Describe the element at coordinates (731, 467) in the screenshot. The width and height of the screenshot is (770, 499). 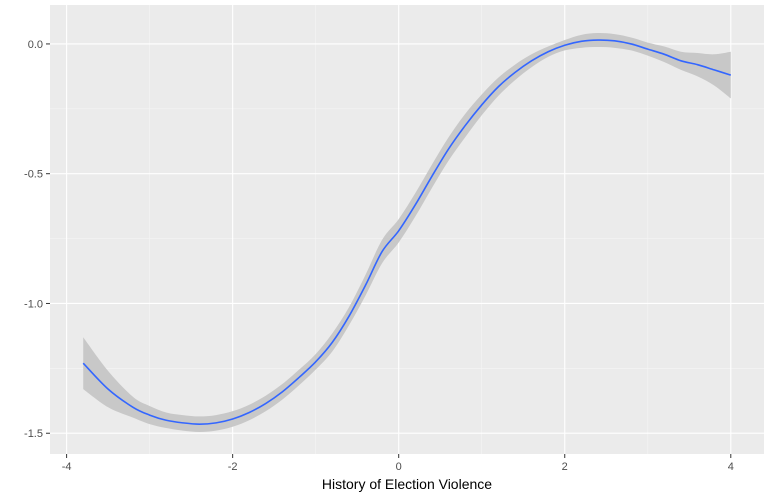
I see `x-tick-label: 4` at that location.